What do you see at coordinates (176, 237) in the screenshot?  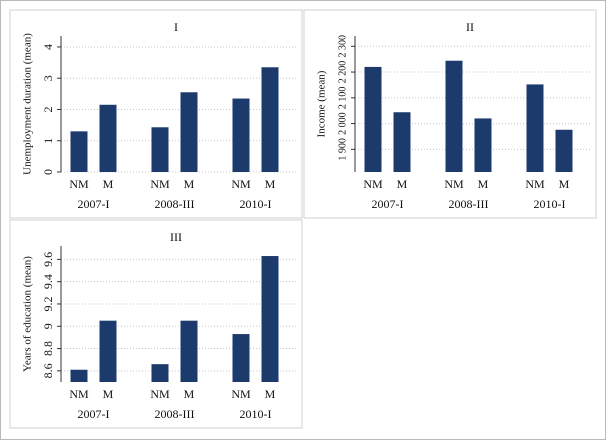 I see `panel-title: III` at bounding box center [176, 237].